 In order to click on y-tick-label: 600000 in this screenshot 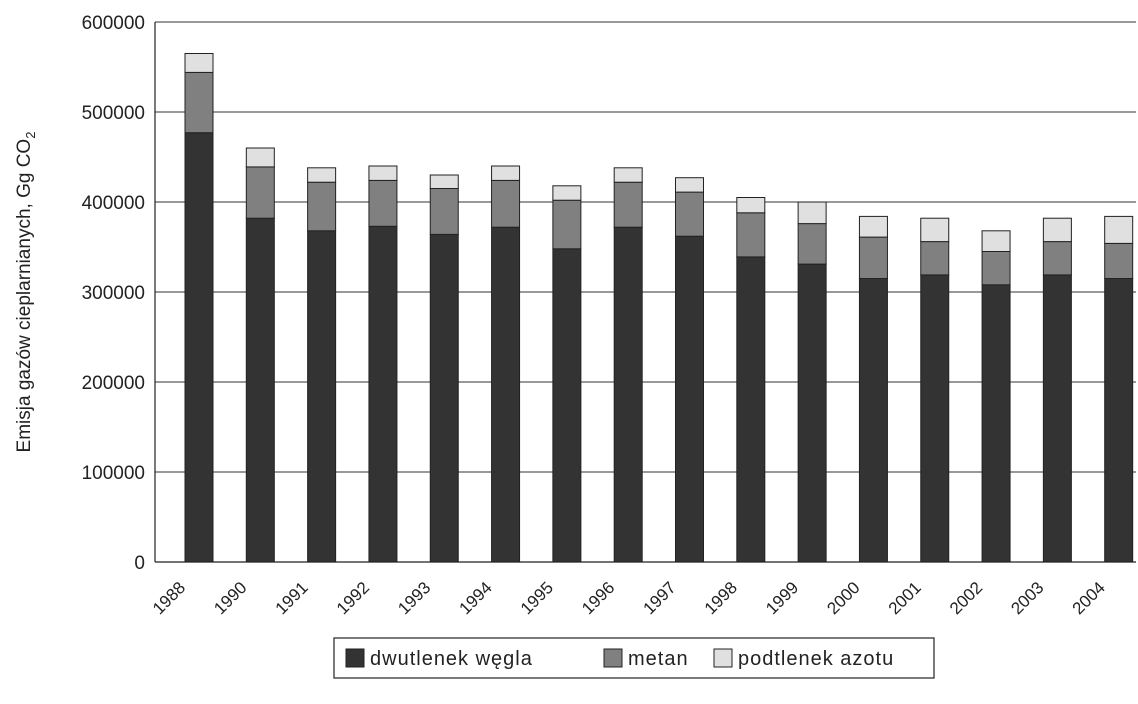, I will do `click(113, 23)`.